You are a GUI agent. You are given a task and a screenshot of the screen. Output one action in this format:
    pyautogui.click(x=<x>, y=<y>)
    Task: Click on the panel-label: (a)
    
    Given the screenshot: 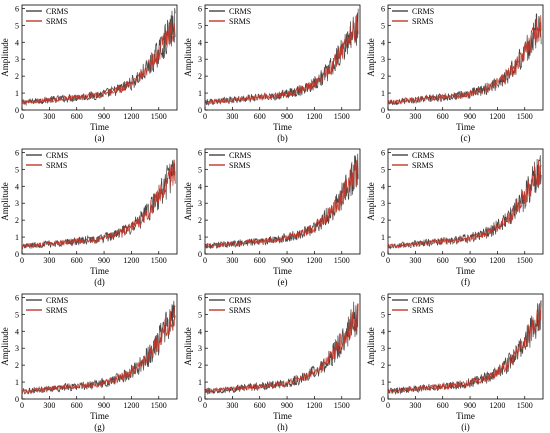 What is the action you would take?
    pyautogui.click(x=100, y=138)
    